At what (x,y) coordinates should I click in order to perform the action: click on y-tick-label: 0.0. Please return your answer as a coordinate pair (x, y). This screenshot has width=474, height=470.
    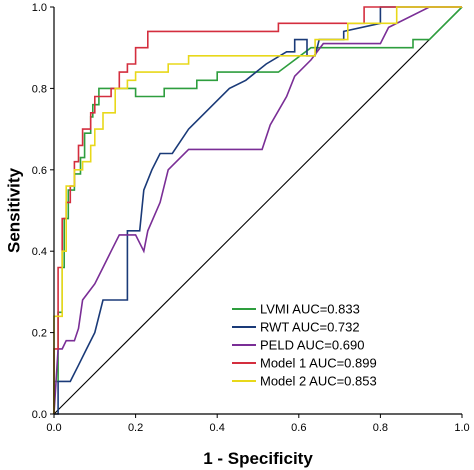
    Looking at the image, I should click on (39, 415).